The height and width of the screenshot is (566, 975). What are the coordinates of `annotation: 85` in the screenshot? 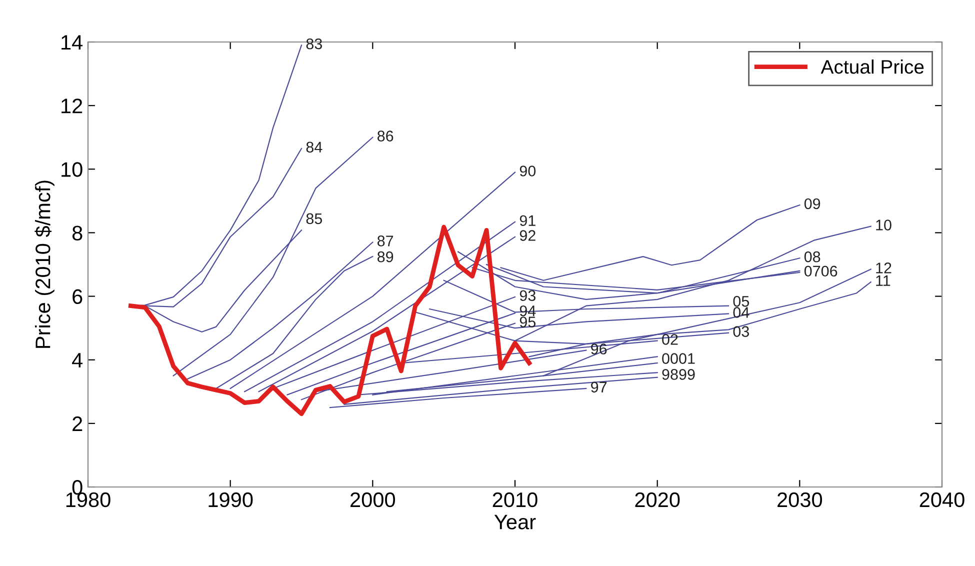 It's located at (314, 218).